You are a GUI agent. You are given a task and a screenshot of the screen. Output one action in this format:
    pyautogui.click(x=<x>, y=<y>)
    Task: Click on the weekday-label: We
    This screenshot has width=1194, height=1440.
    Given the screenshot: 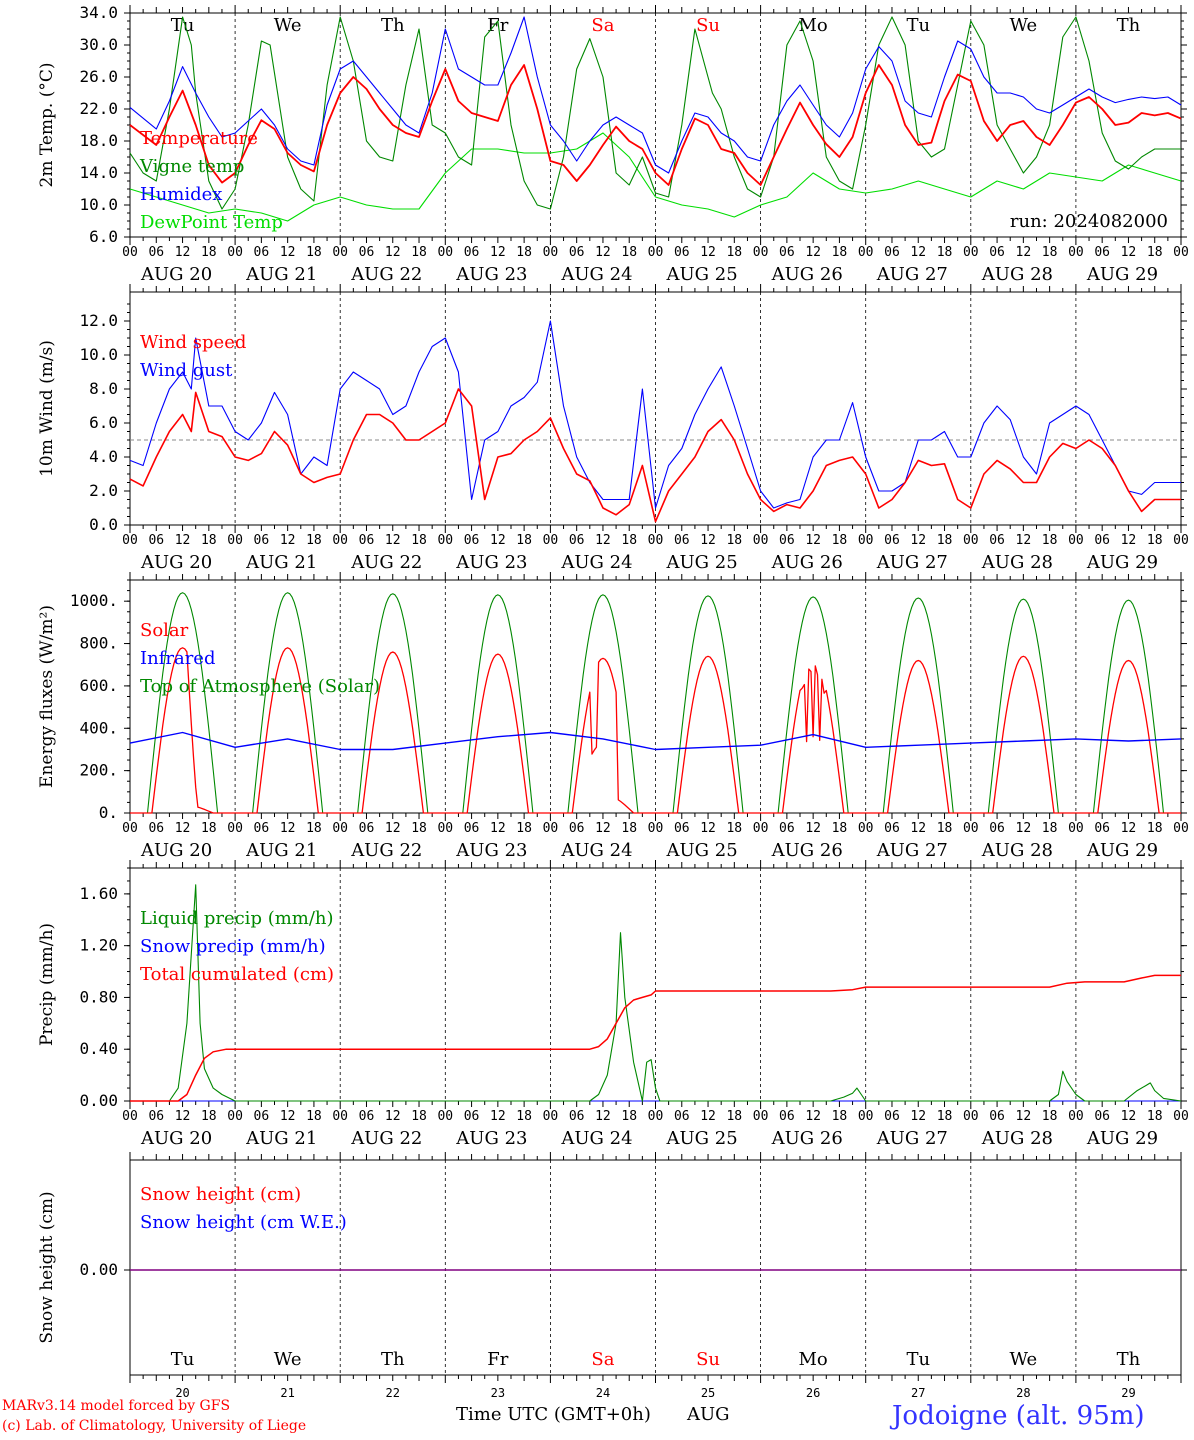 What is the action you would take?
    pyautogui.click(x=288, y=1359)
    